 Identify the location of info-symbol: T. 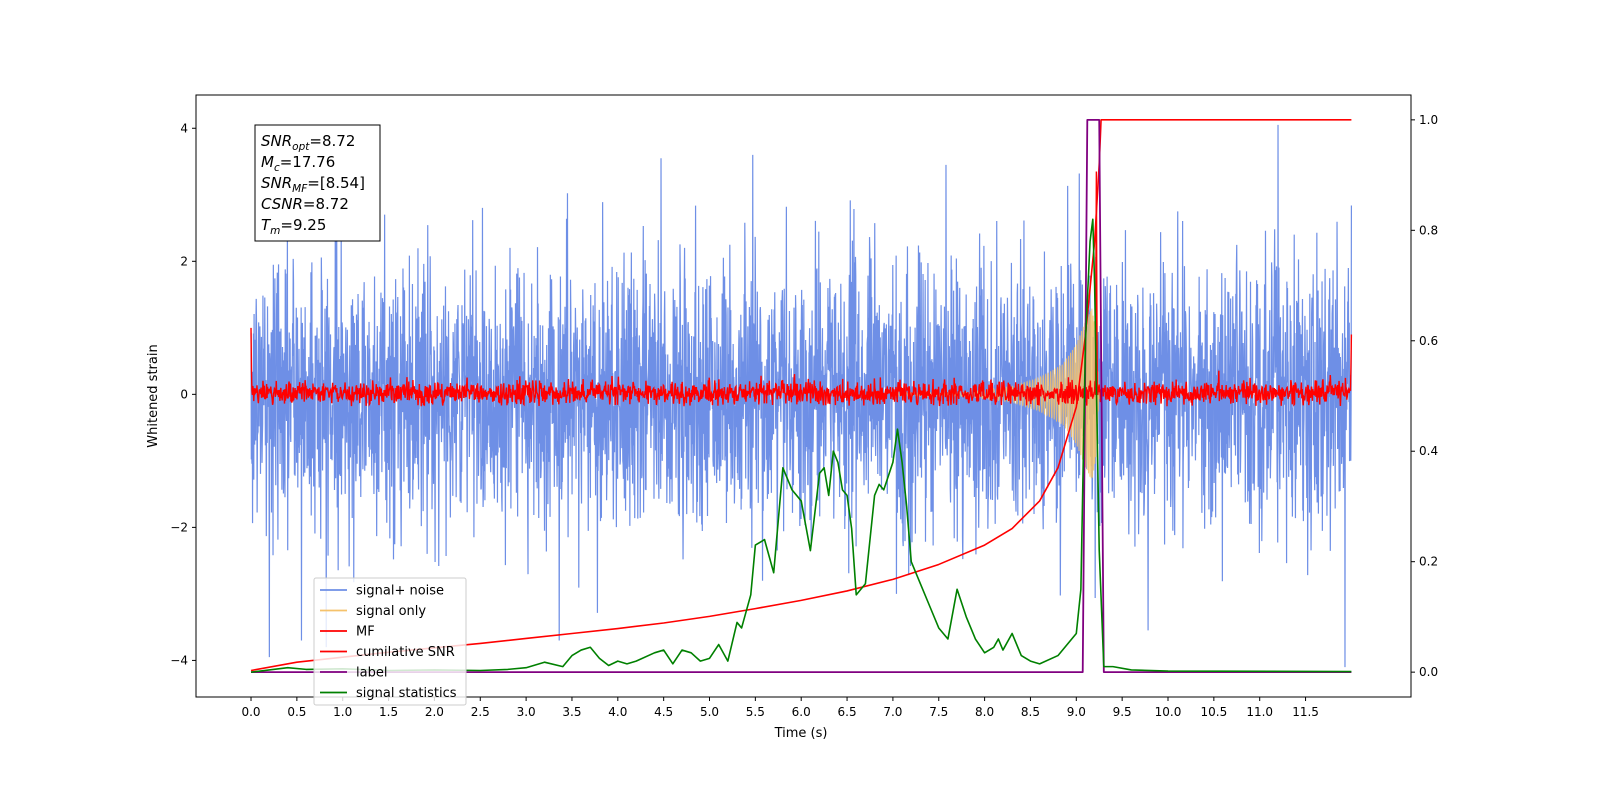
(266, 225).